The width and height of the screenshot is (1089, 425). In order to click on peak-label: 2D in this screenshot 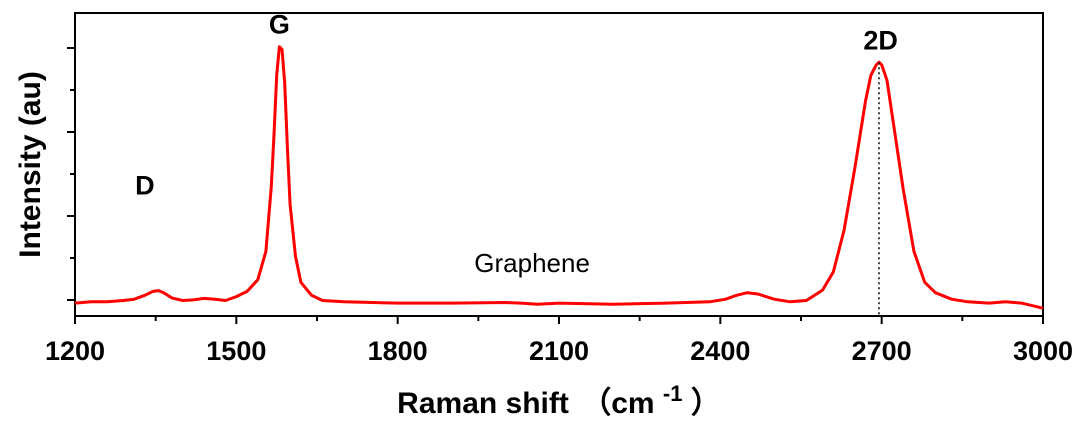, I will do `click(880, 40)`.